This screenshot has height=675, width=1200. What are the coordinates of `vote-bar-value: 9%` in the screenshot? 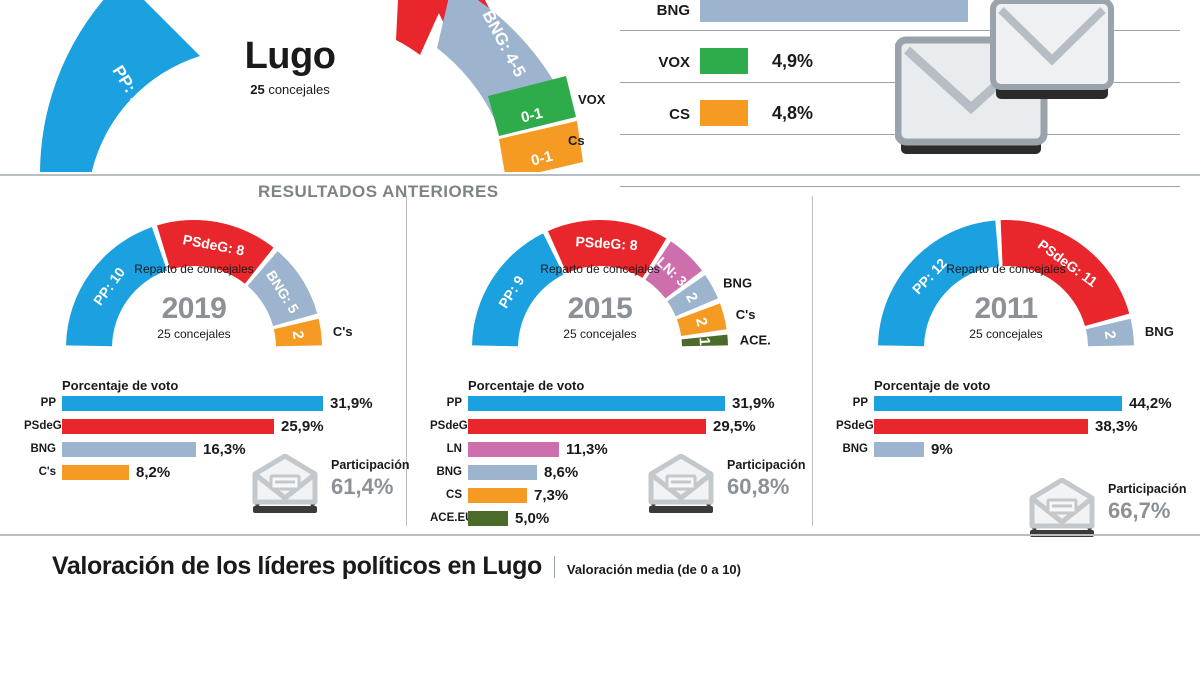 It's located at (942, 449).